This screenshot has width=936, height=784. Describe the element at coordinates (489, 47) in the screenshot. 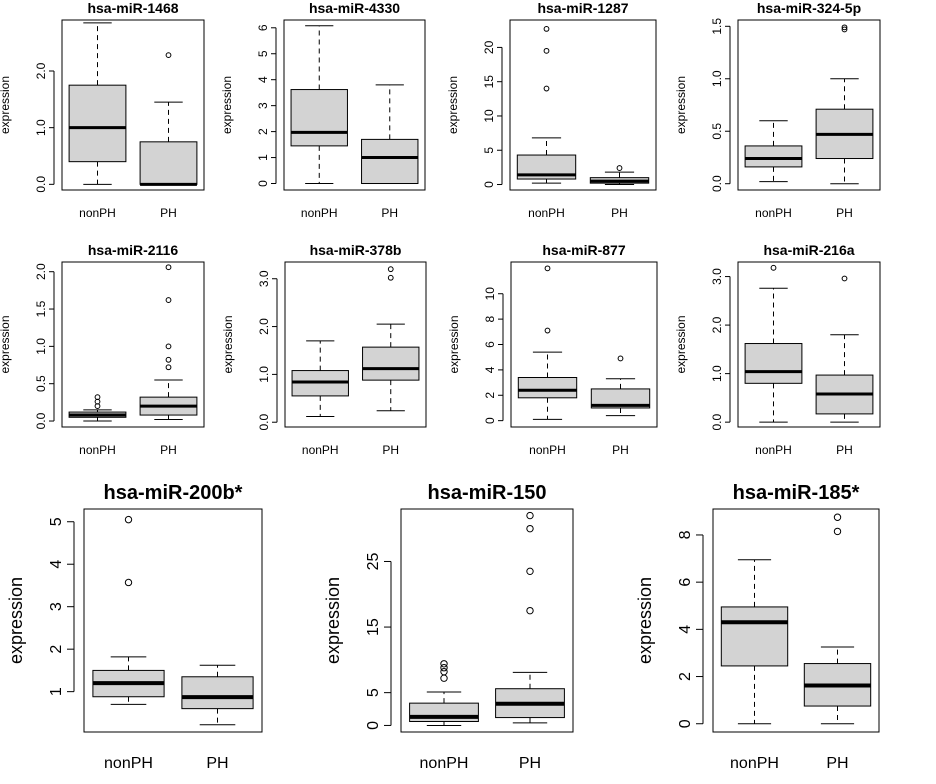

I see `y-tick-label: 20` at that location.